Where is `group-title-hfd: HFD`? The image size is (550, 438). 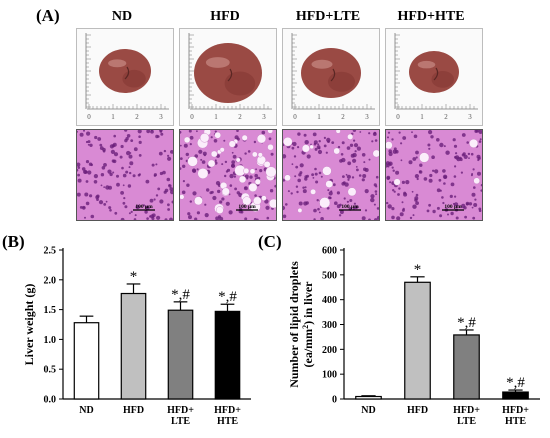
group-title-hfd: HFD is located at coordinates (225, 16).